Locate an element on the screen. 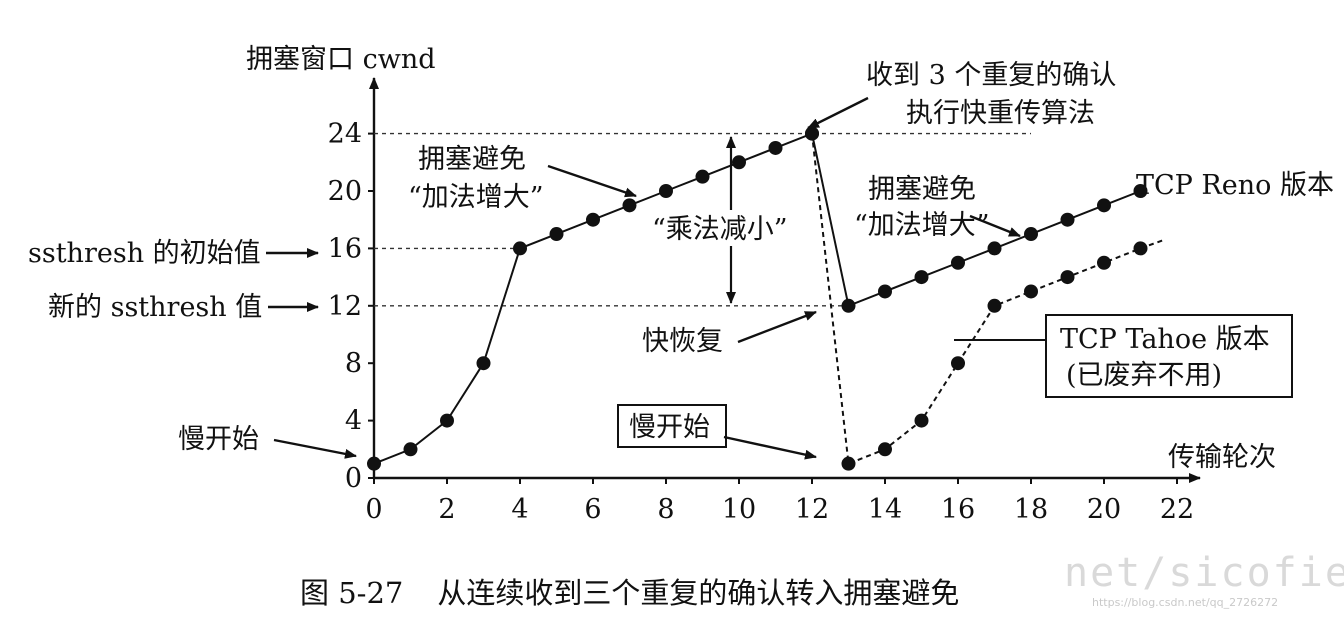 The image size is (1344, 620). threshold-lines is located at coordinates (702, 219).